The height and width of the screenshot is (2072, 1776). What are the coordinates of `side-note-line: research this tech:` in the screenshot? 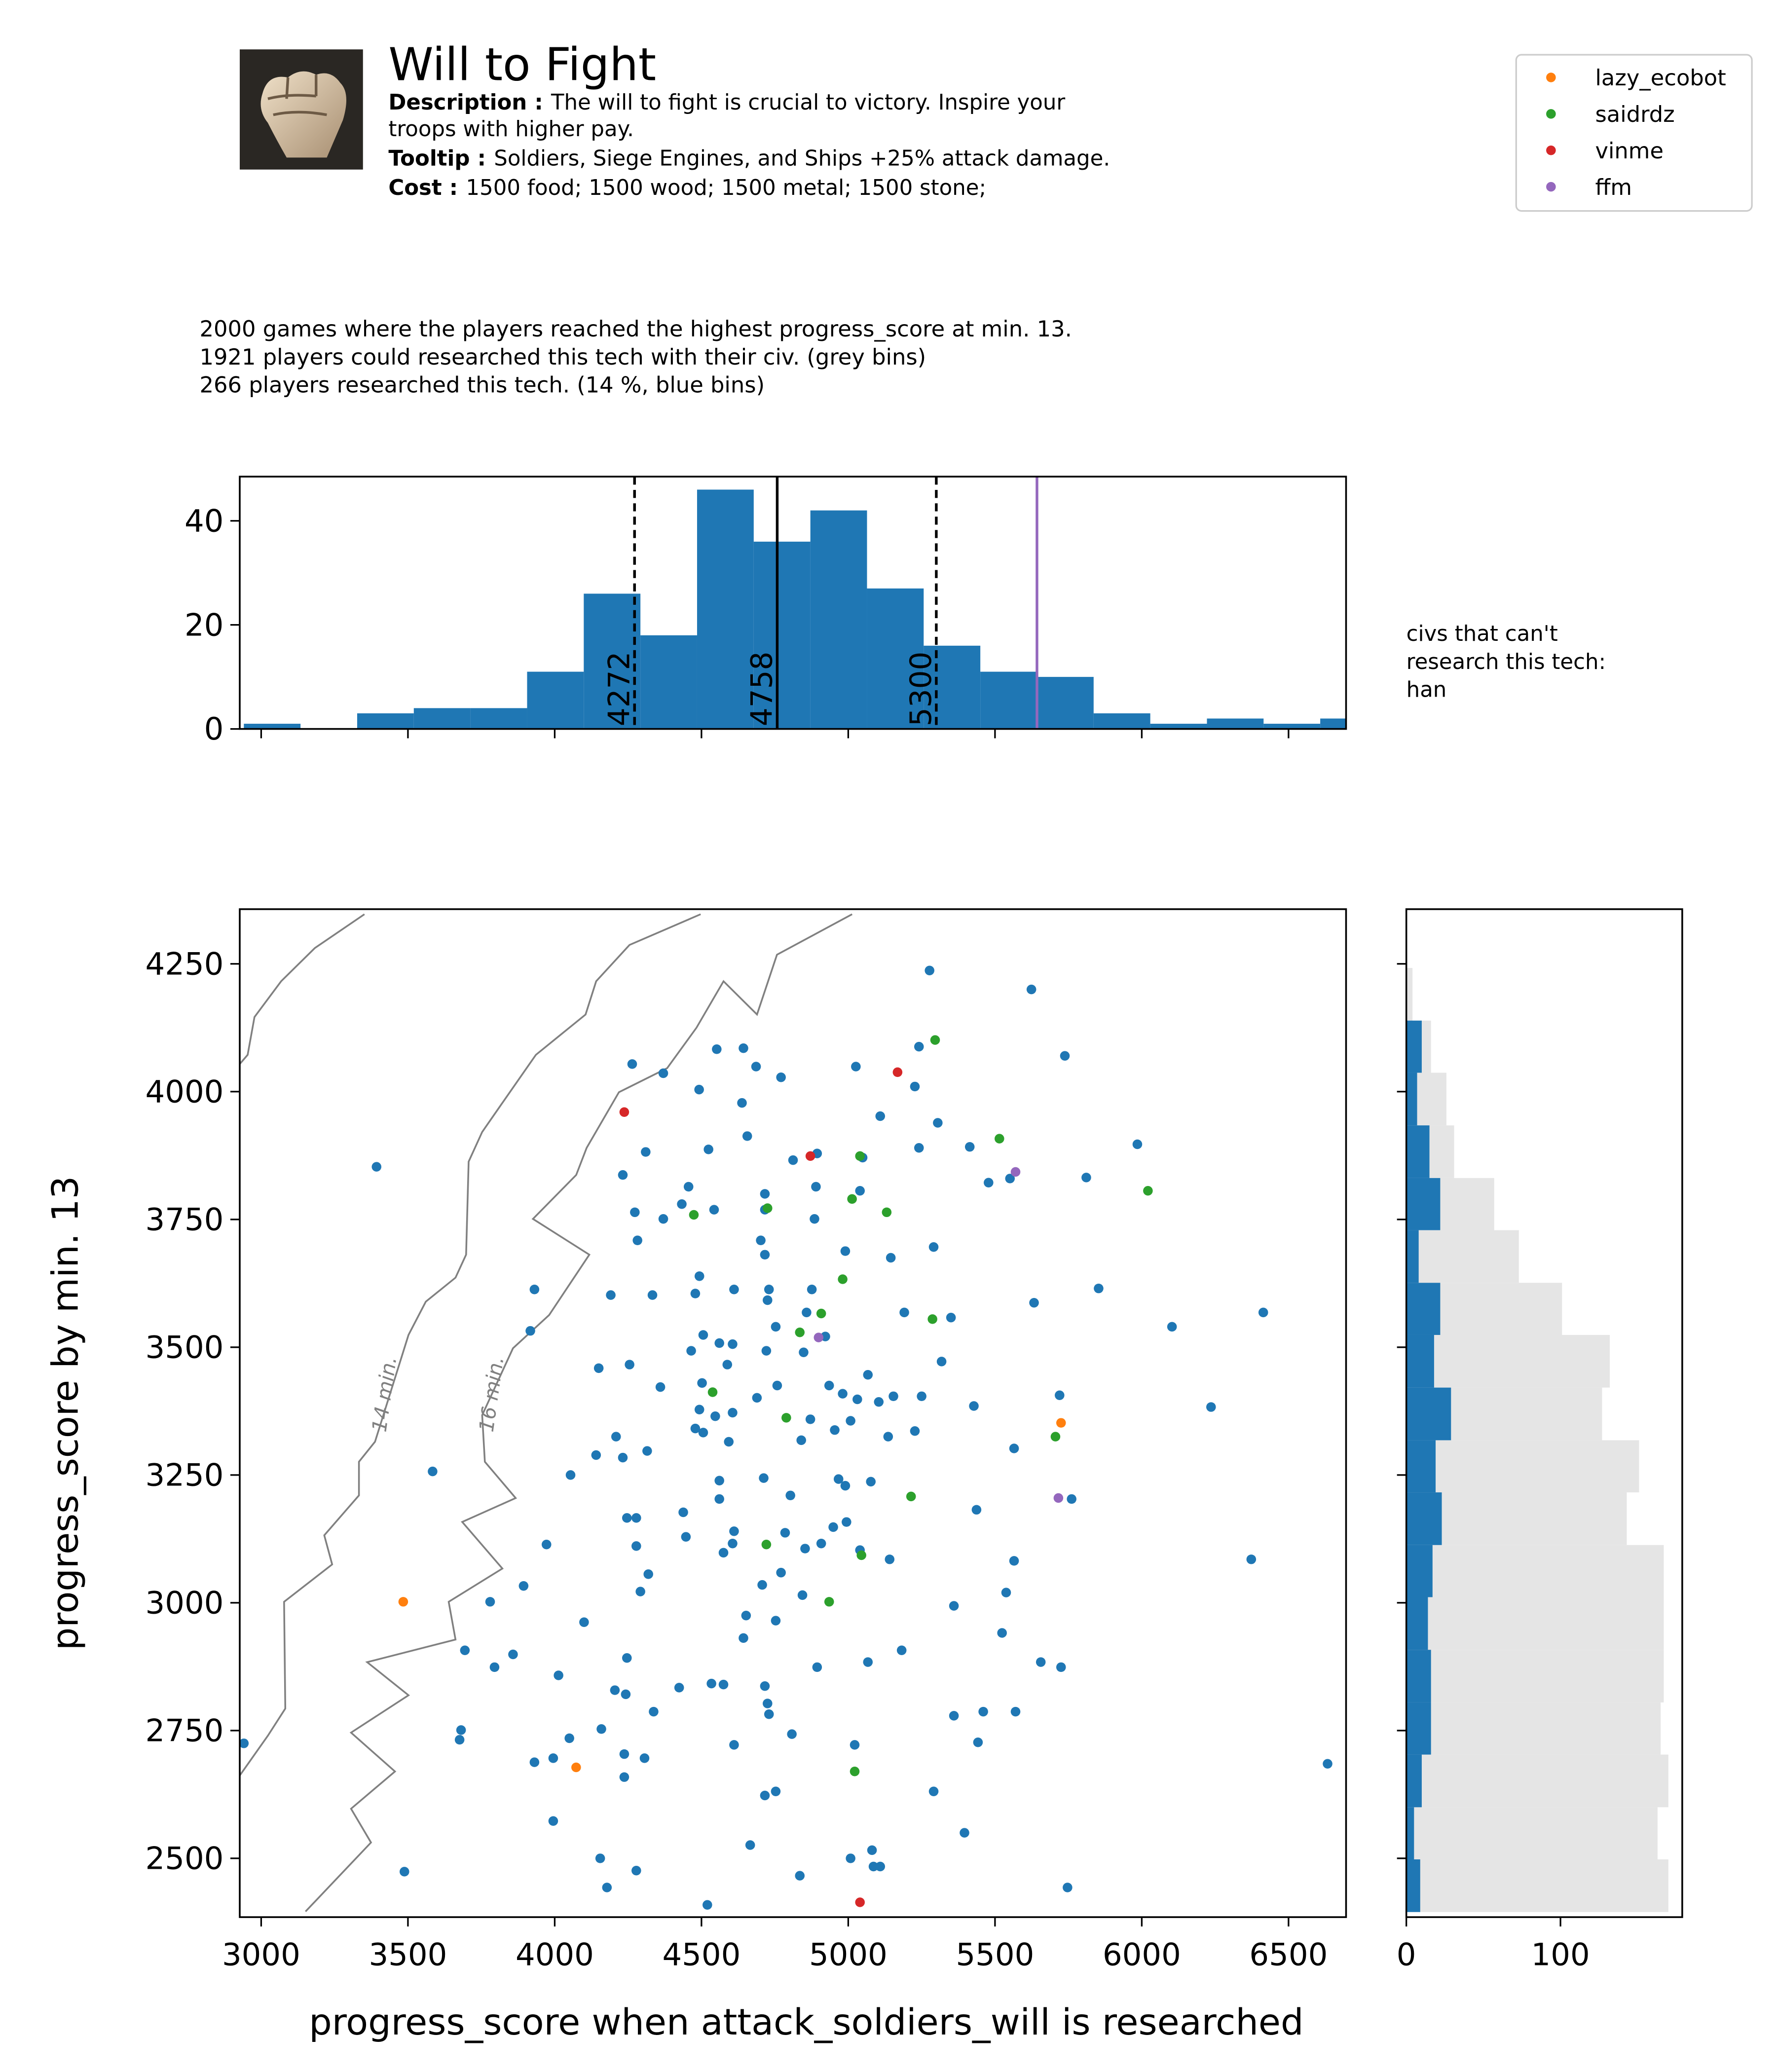 It's located at (1506, 662).